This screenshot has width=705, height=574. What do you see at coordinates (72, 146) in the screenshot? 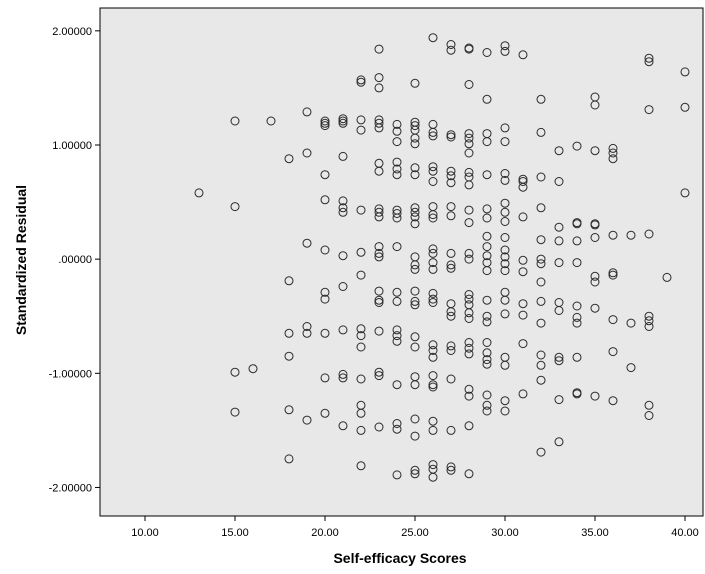
I see `y-tick-label: 1.00000` at bounding box center [72, 146].